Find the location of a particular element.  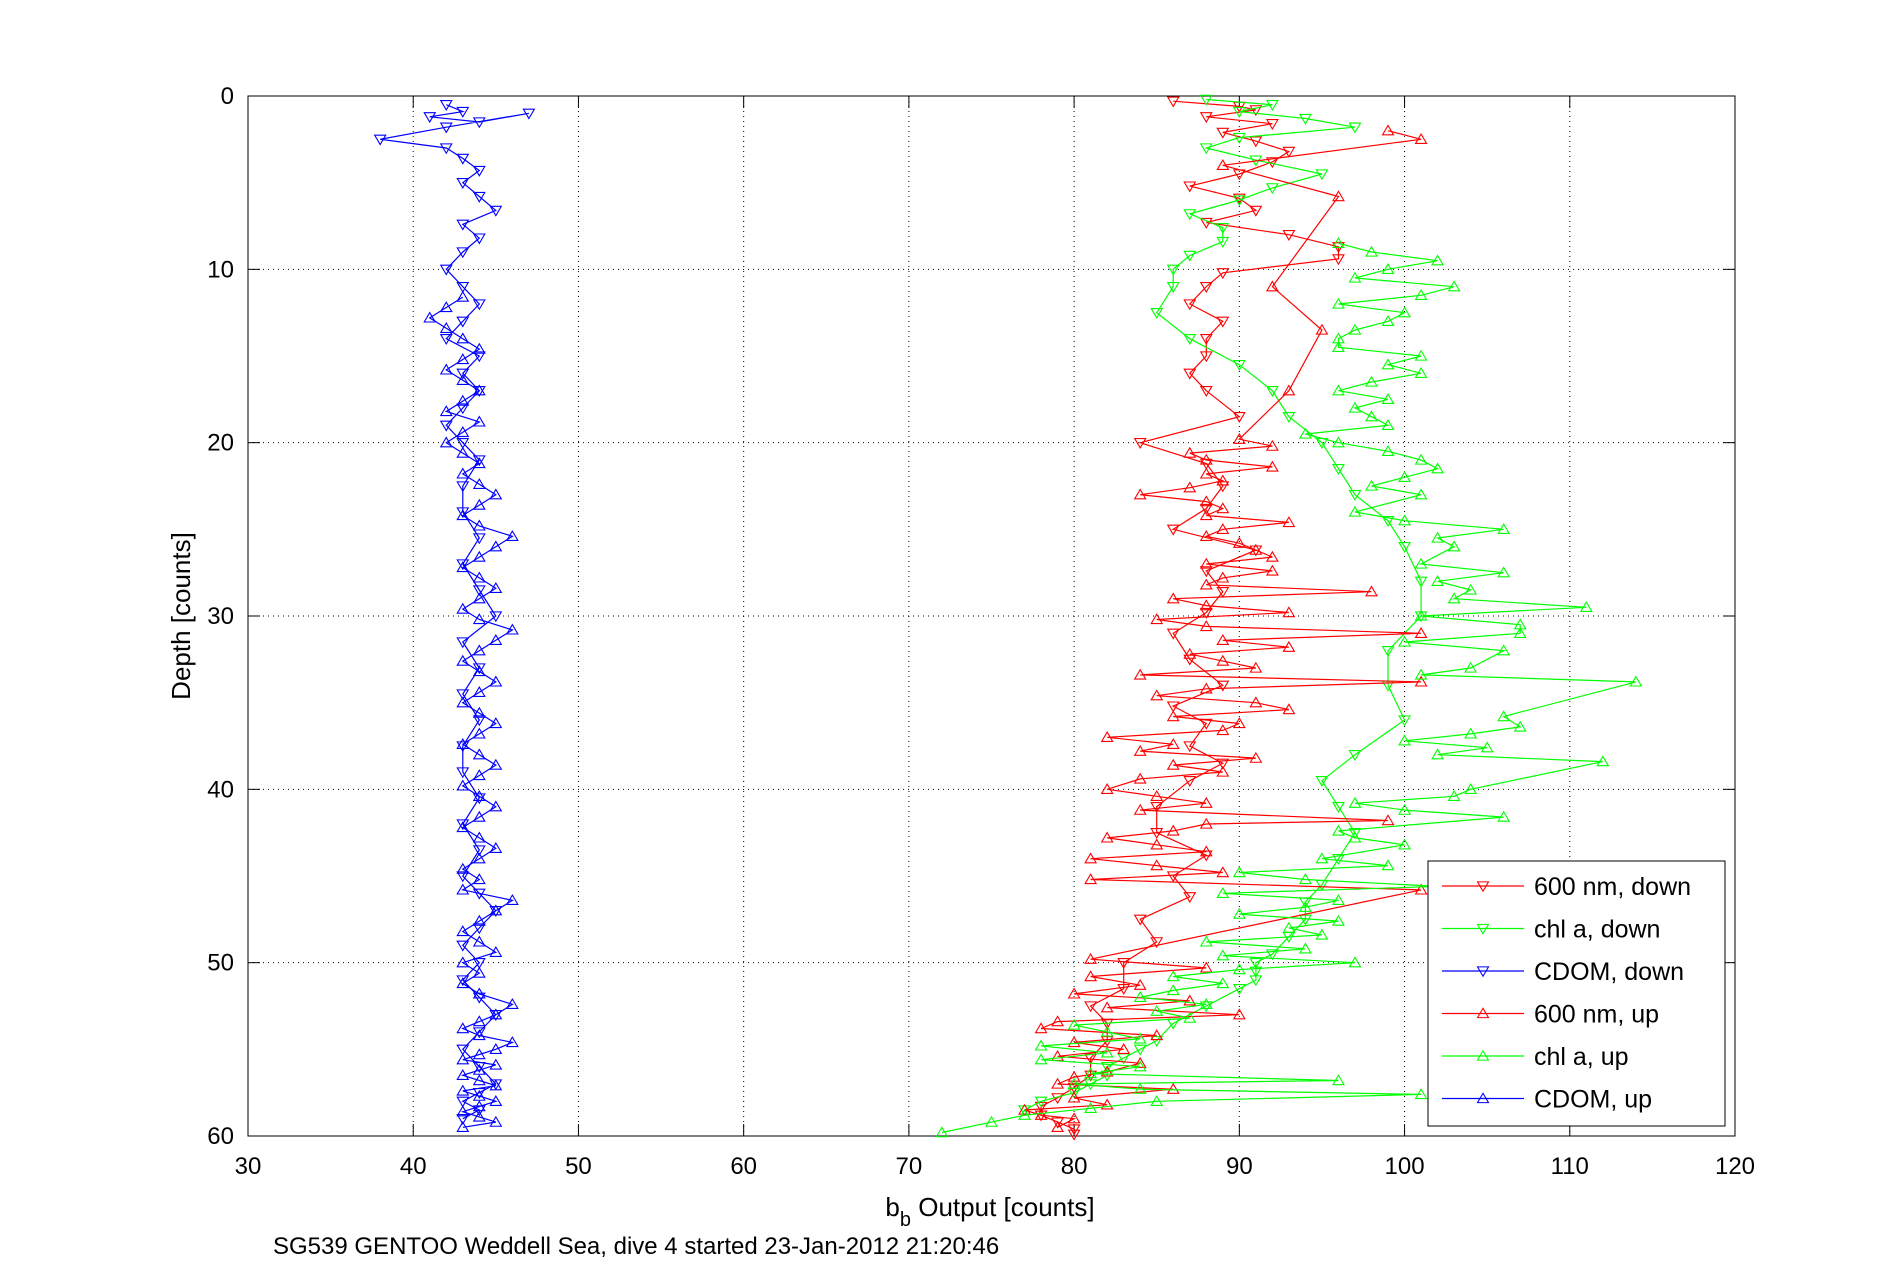

legend-entry: chl a, up is located at coordinates (1581, 1057).